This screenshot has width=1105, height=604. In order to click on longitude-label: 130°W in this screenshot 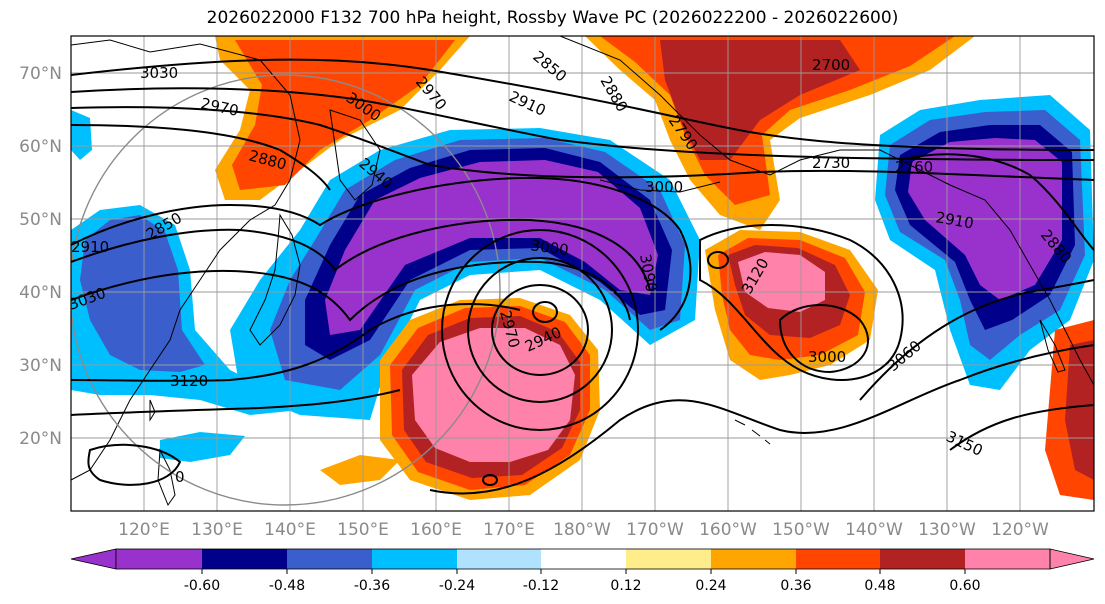, I will do `click(947, 530)`.